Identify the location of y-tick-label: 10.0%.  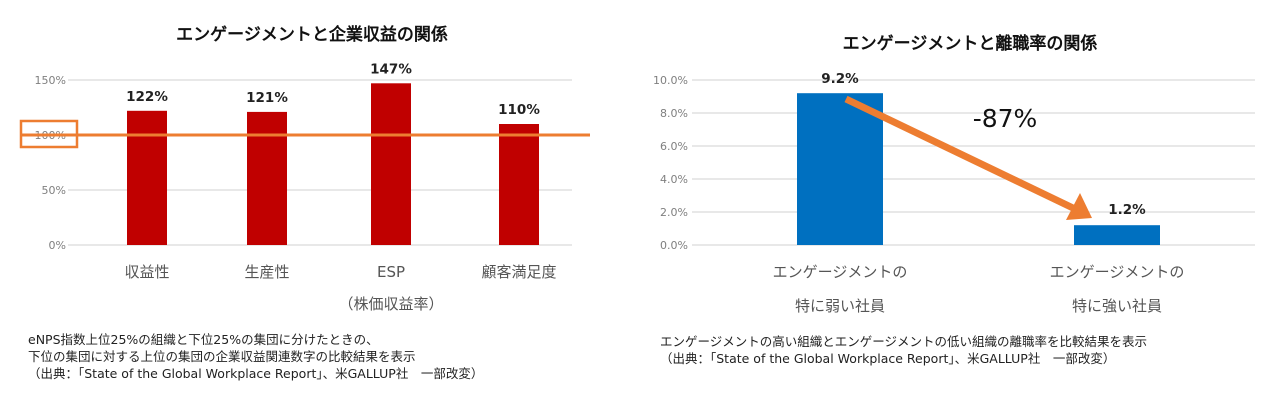
(670, 80).